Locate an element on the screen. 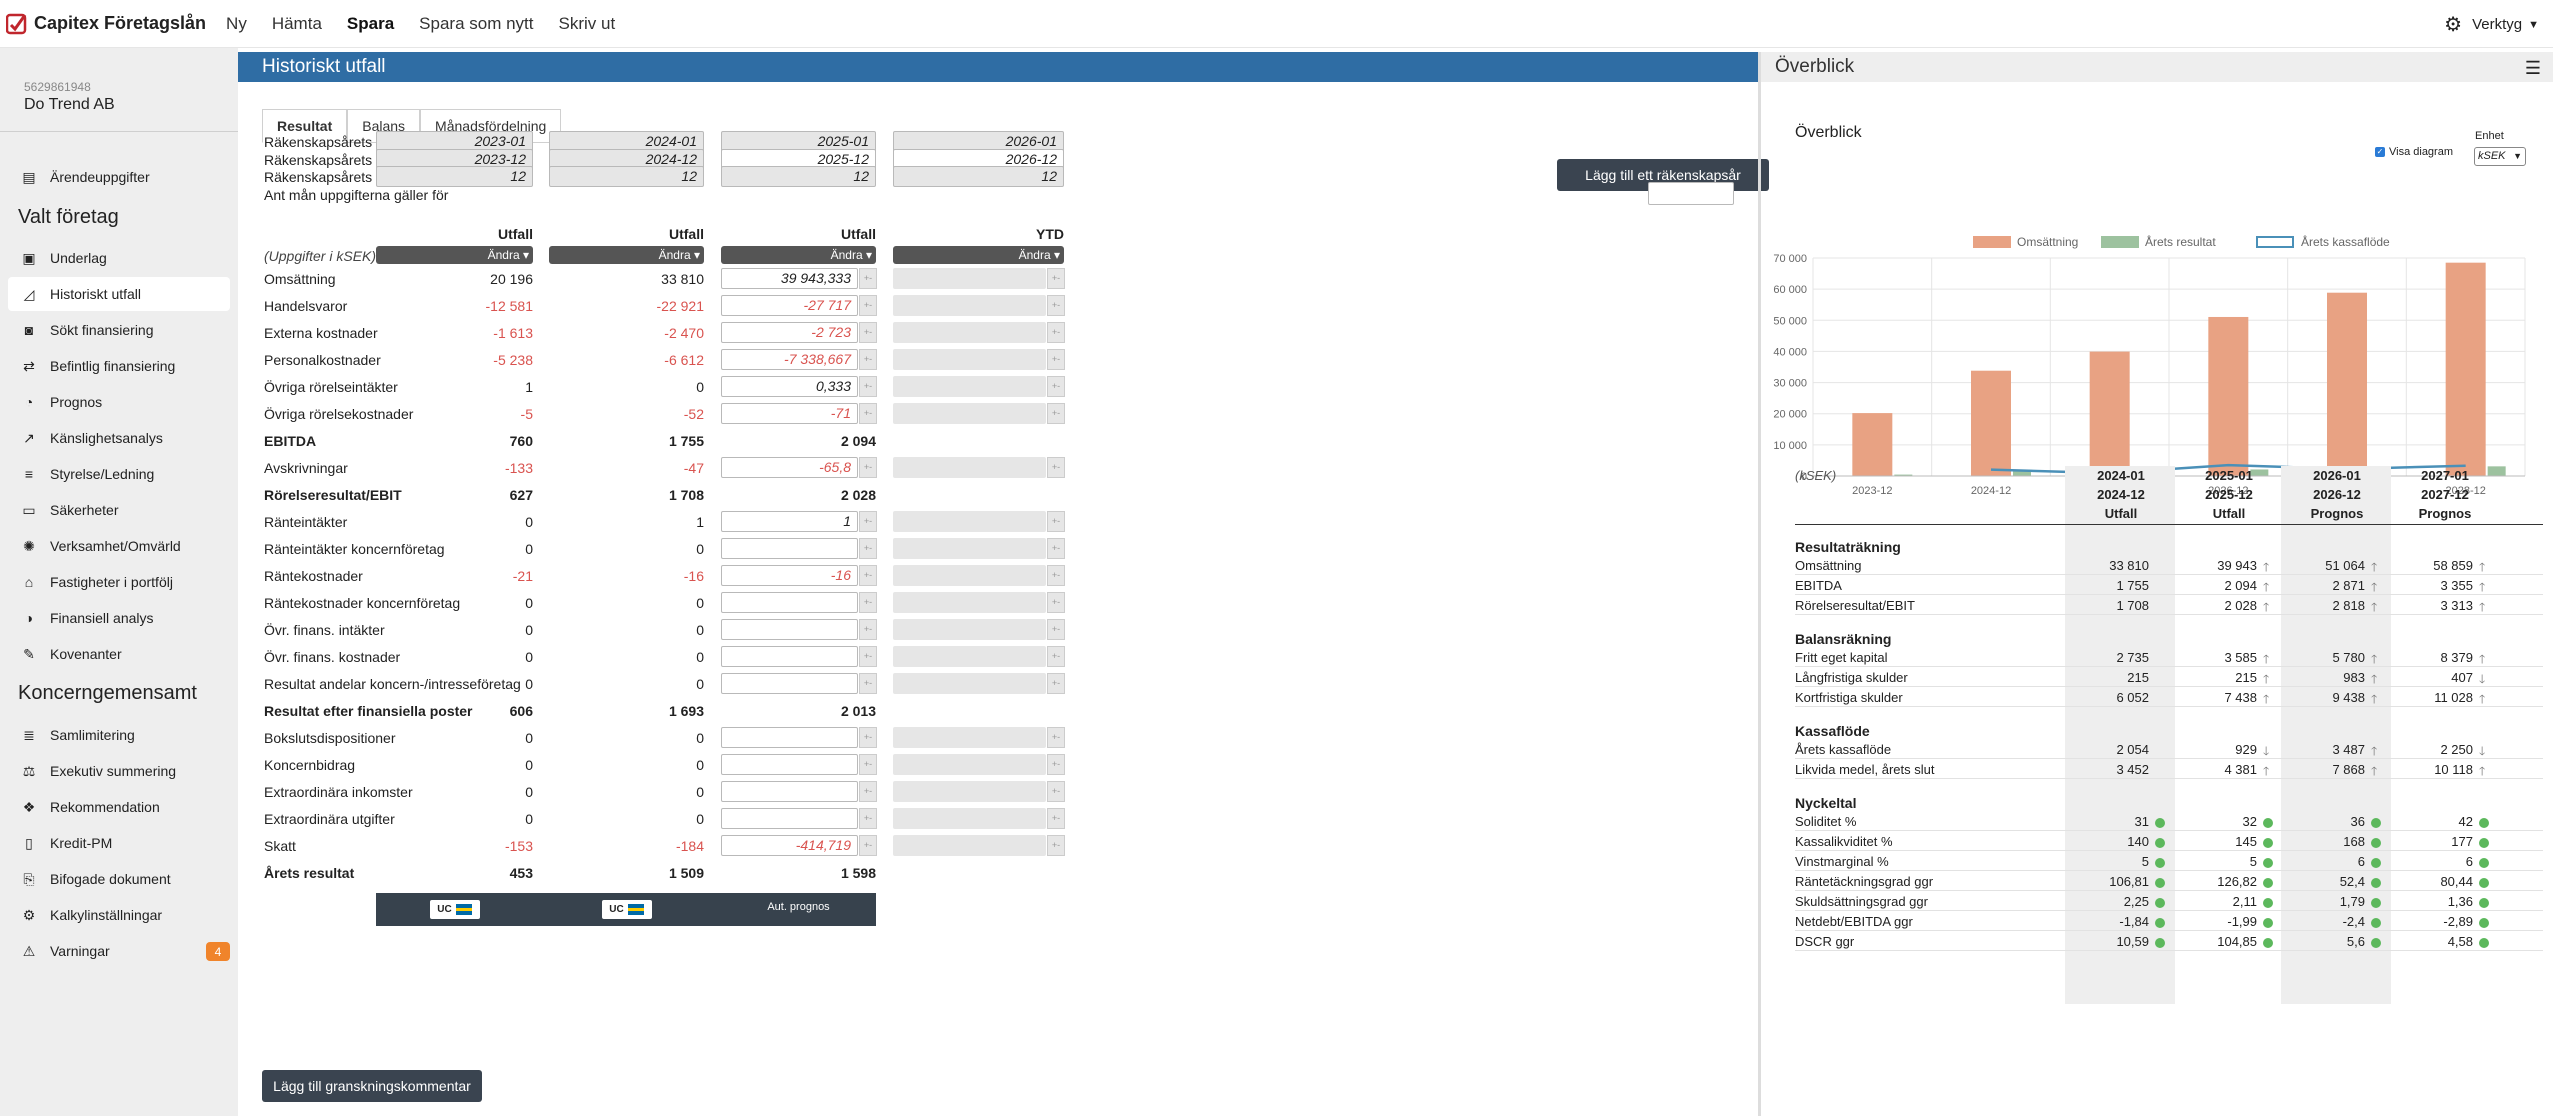  sidebar-item-prognos: ◔ Prognos is located at coordinates (119, 402).